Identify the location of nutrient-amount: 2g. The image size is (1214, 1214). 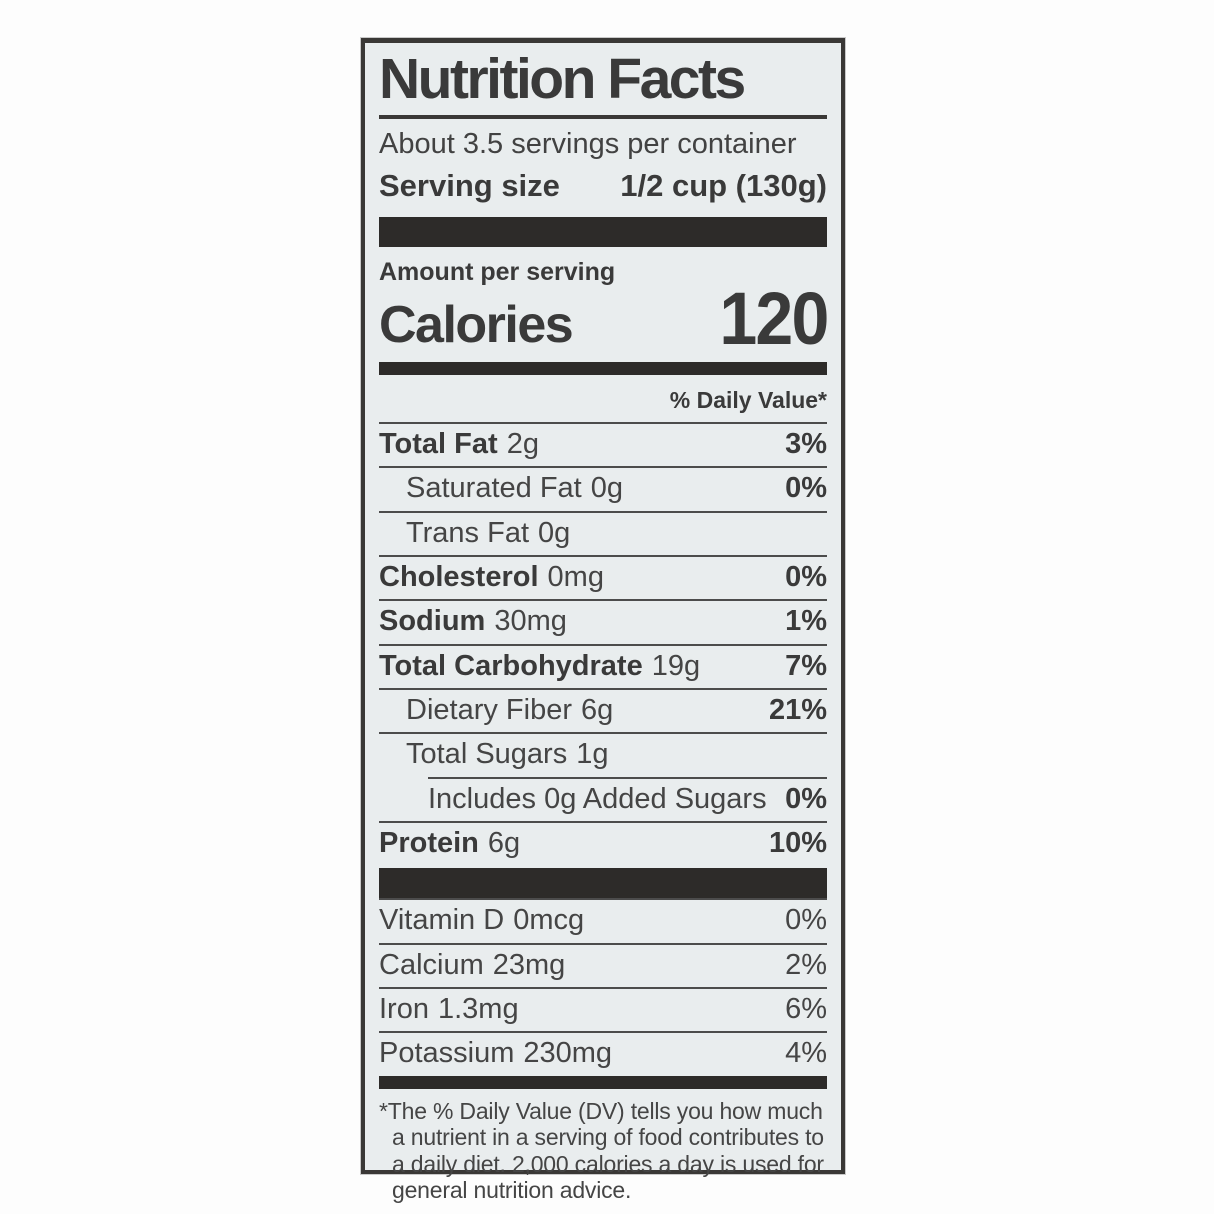
(522, 443).